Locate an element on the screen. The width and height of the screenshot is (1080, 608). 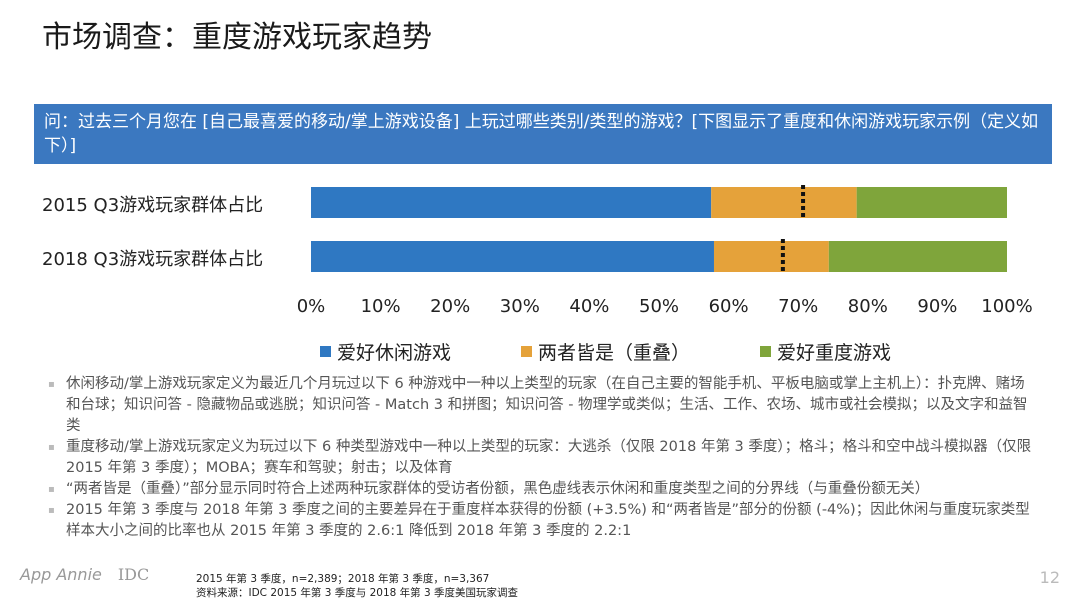
logos: App Annie IDC is located at coordinates (84, 574).